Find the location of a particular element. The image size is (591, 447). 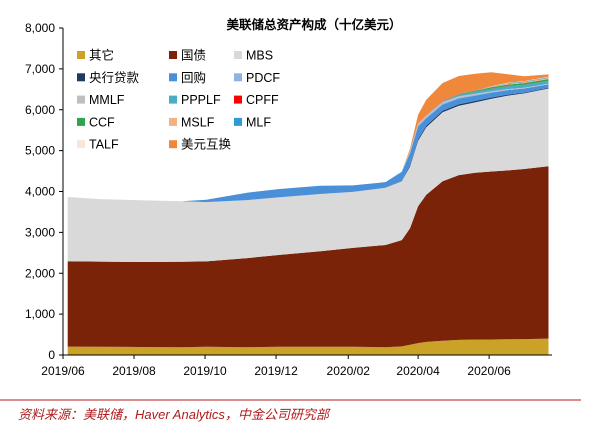

legend-label-series-4: 回购 is located at coordinates (193, 77).